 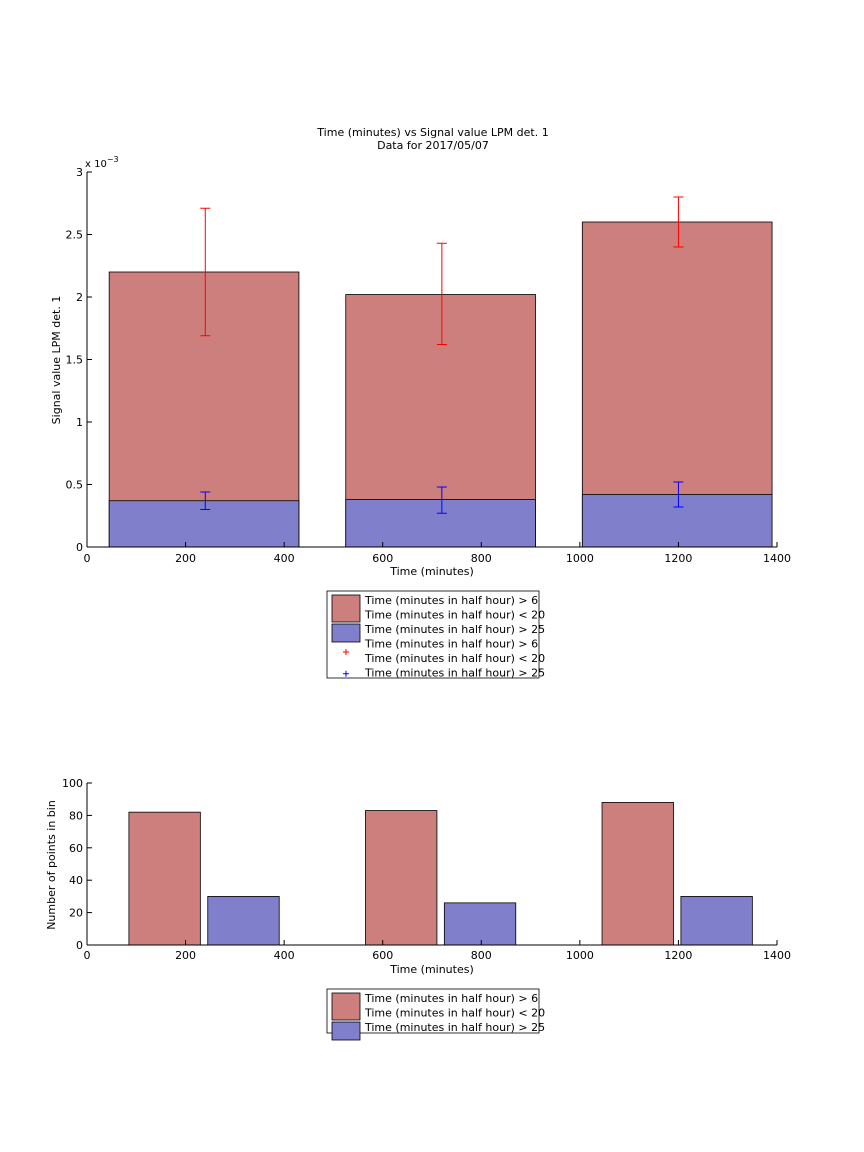 What do you see at coordinates (56, 360) in the screenshot?
I see `chart-1-ylabel: Signal value LPM det. 1` at bounding box center [56, 360].